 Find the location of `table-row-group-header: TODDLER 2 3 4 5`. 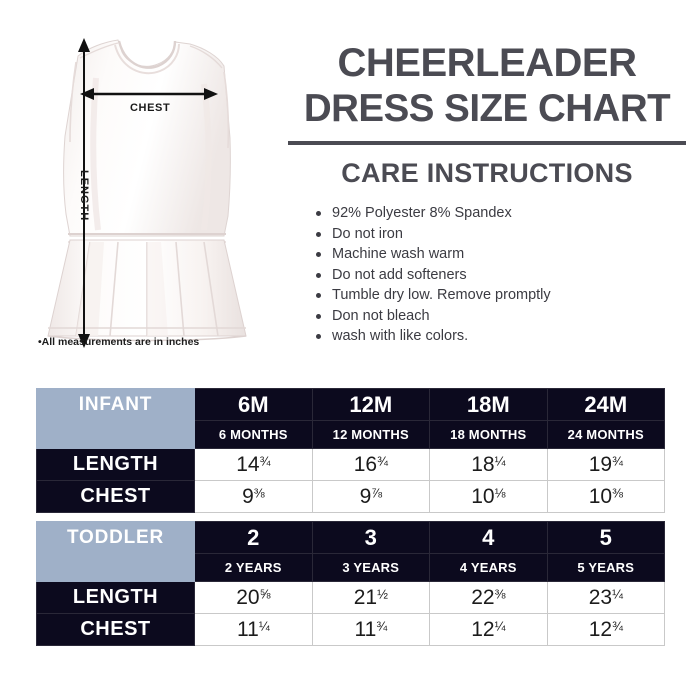

table-row-group-header: TODDLER 2 3 4 5 is located at coordinates (350, 537).